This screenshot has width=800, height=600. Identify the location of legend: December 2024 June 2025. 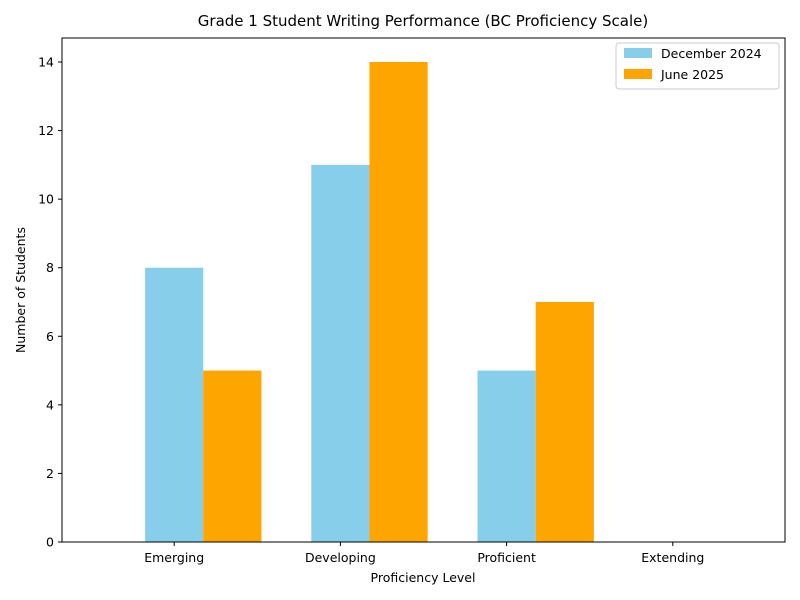
(697, 66).